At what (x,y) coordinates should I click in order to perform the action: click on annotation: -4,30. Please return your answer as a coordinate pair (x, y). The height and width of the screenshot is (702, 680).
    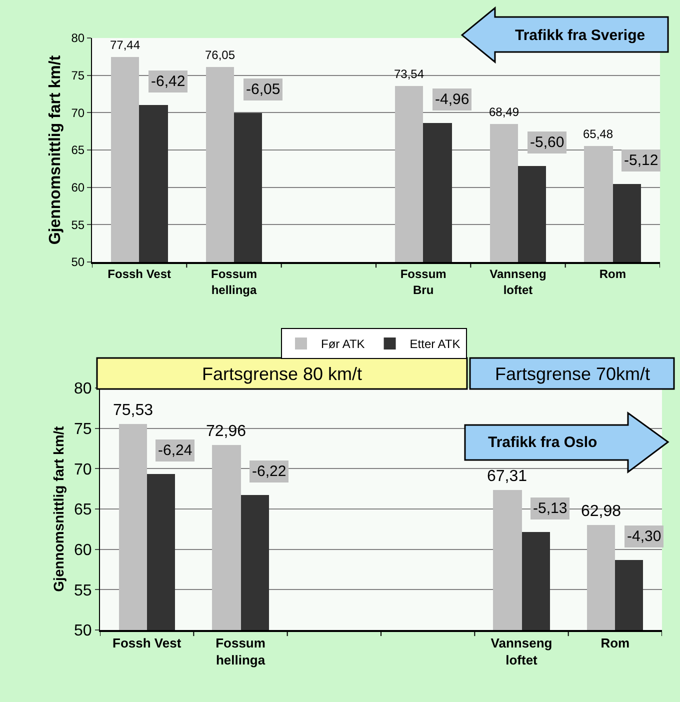
    Looking at the image, I should click on (644, 536).